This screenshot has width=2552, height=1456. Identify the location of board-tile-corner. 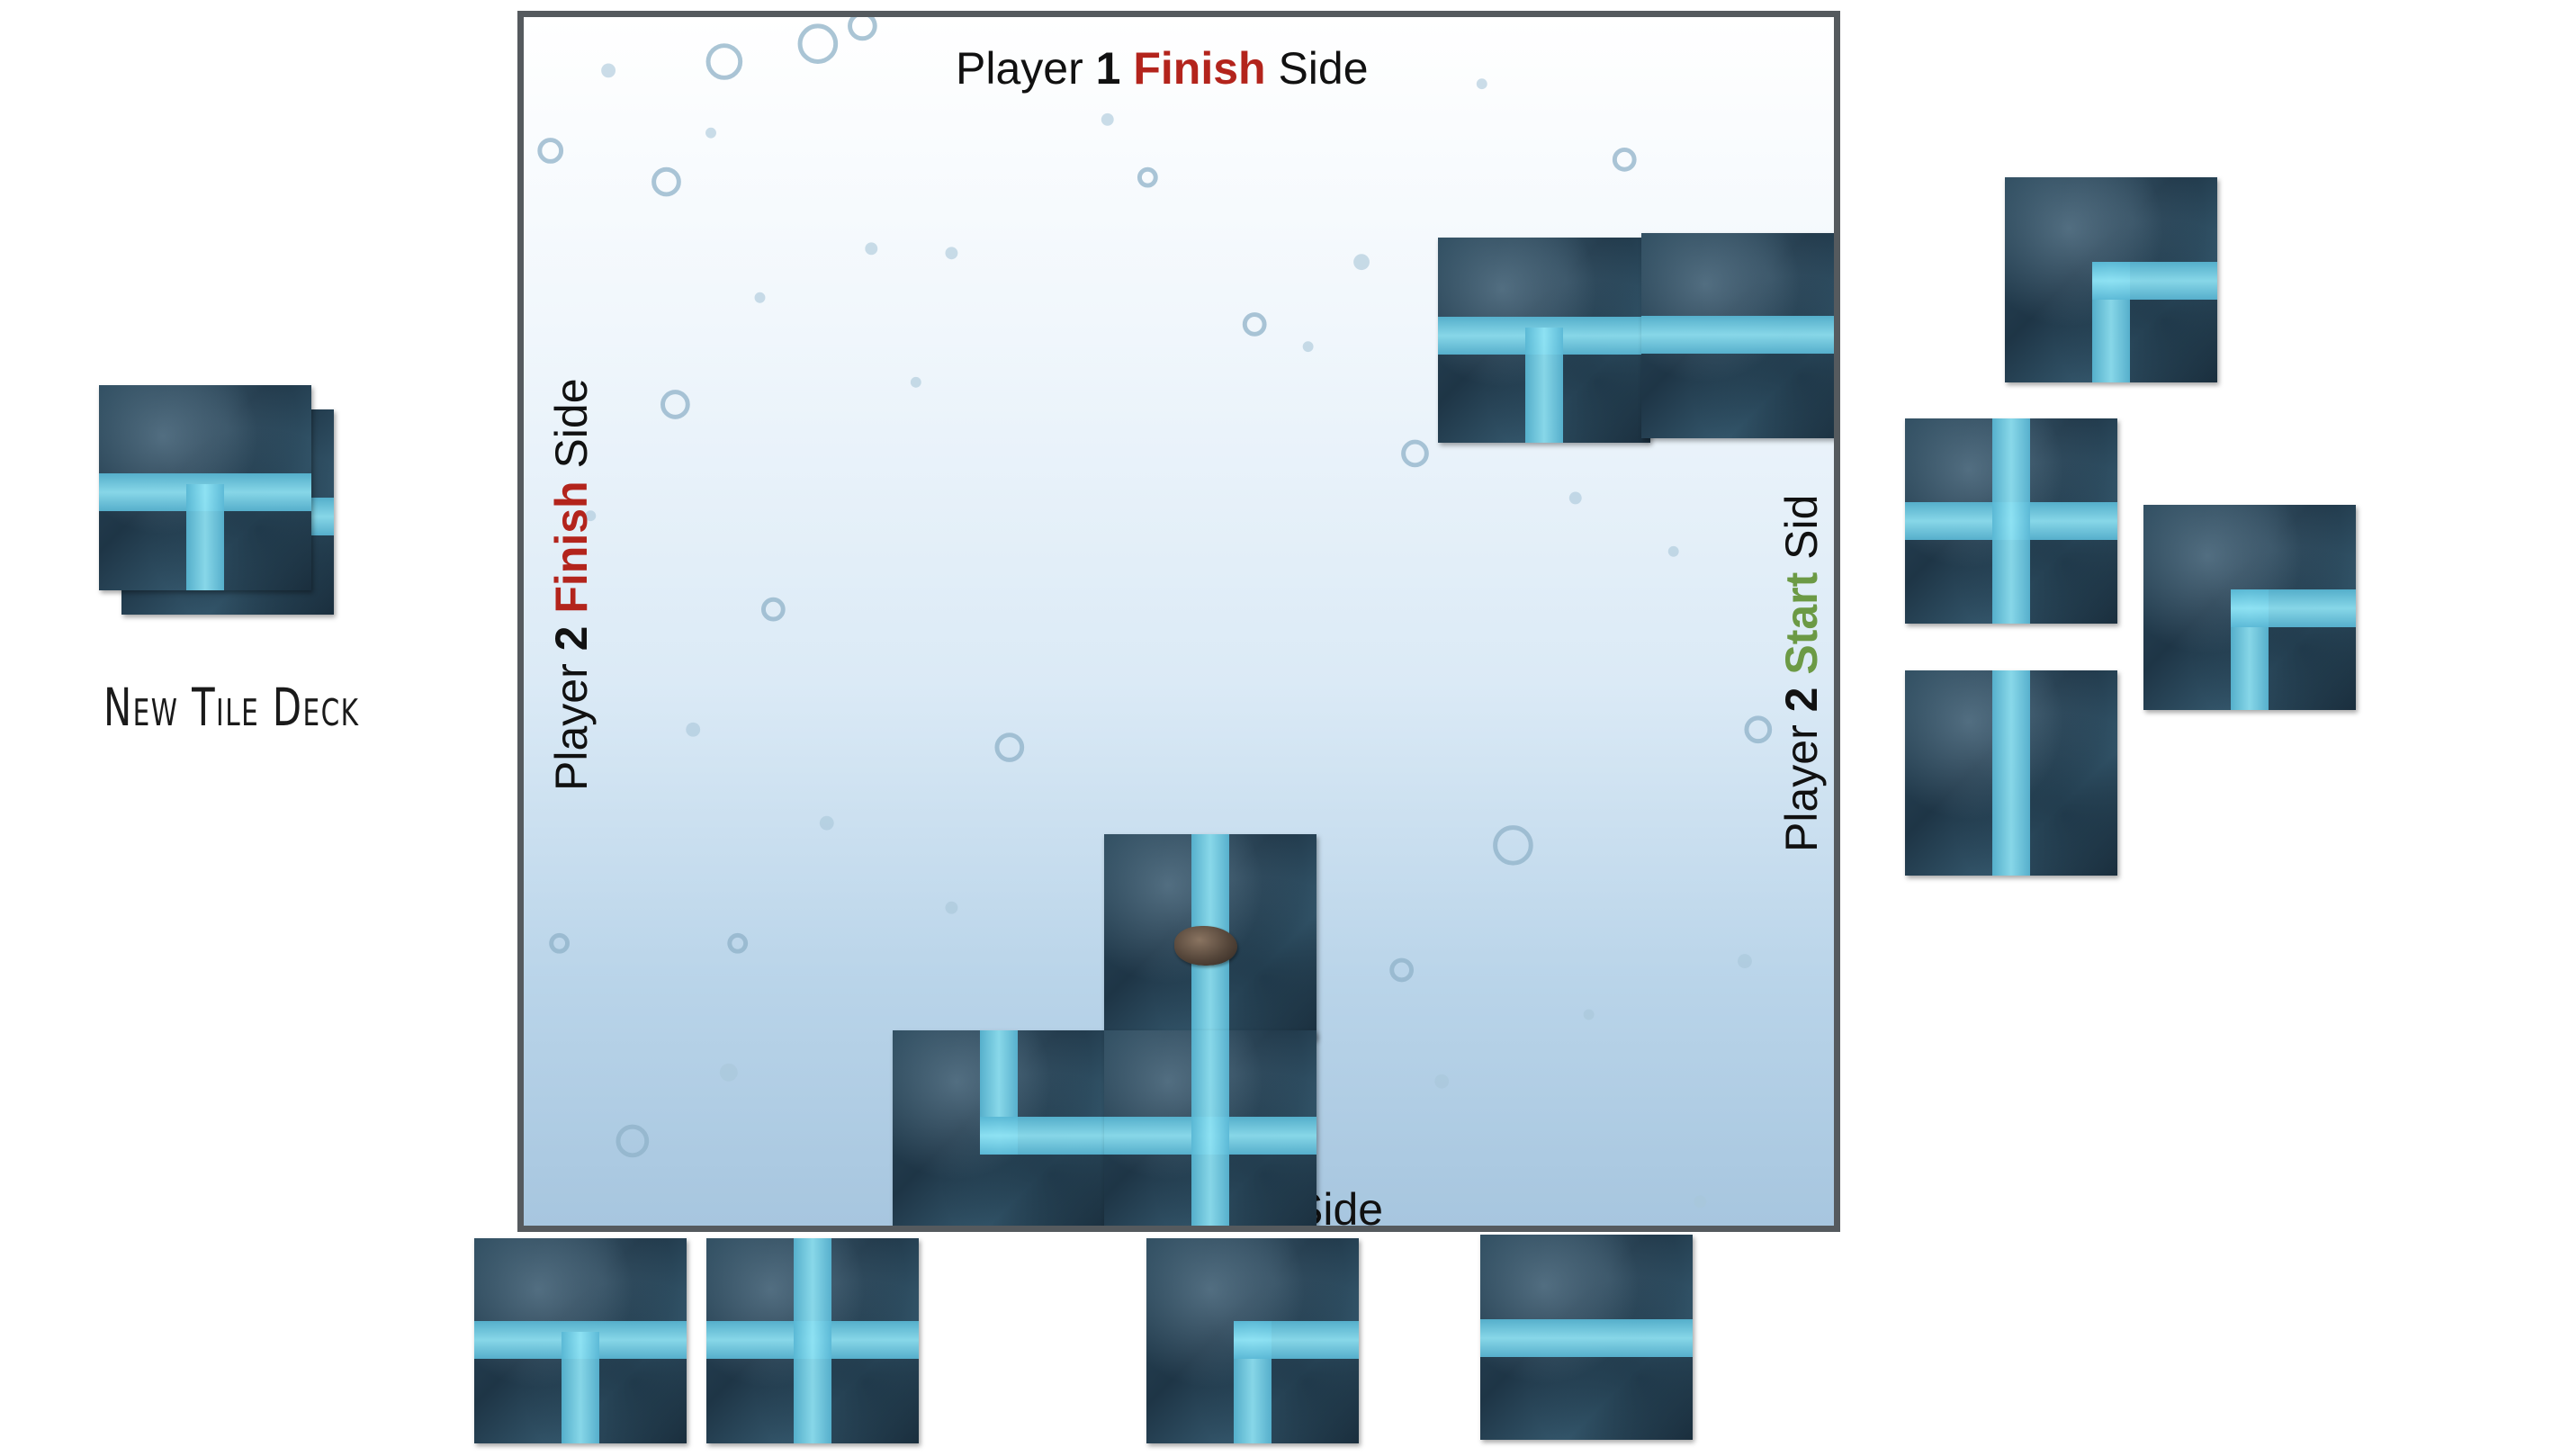
(999, 1128).